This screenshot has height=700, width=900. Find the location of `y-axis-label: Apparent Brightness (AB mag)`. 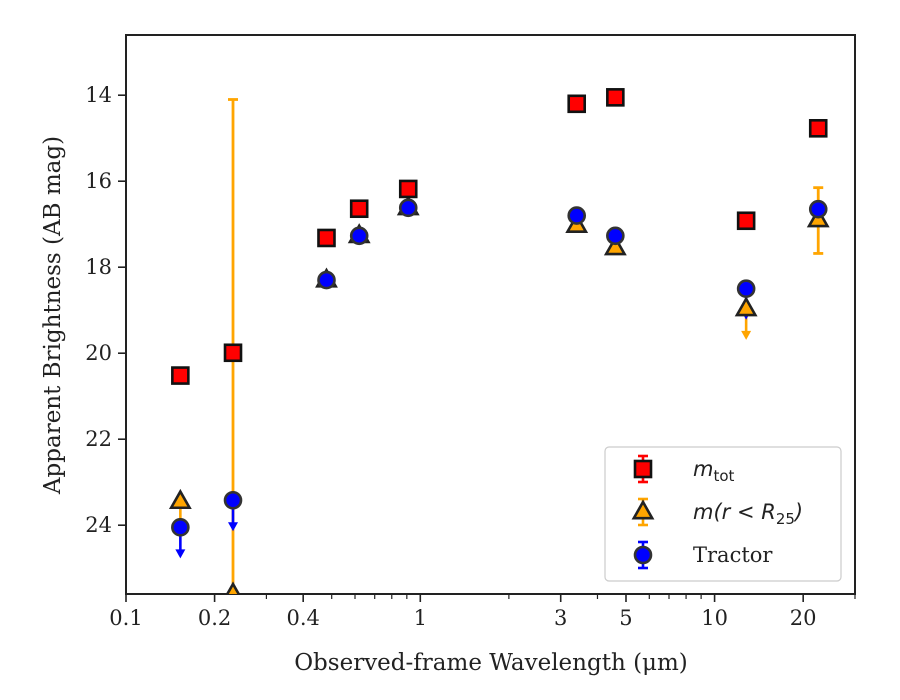

y-axis-label: Apparent Brightness (AB mag) is located at coordinates (53, 315).